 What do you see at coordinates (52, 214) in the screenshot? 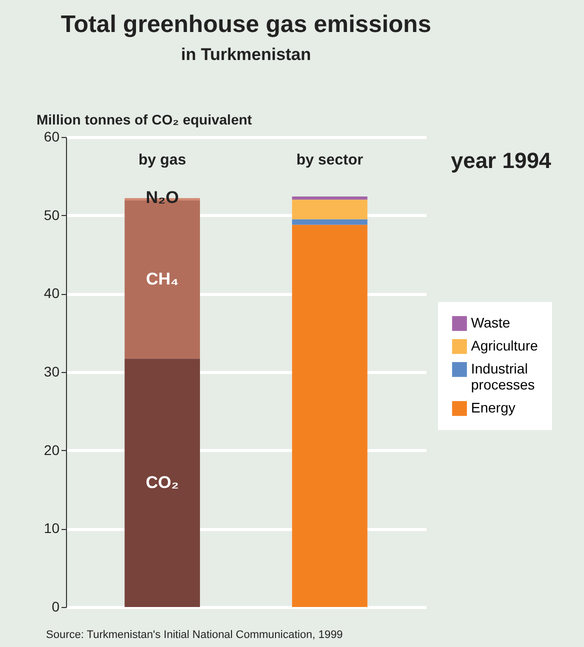
I see `y-tick-label: 50` at bounding box center [52, 214].